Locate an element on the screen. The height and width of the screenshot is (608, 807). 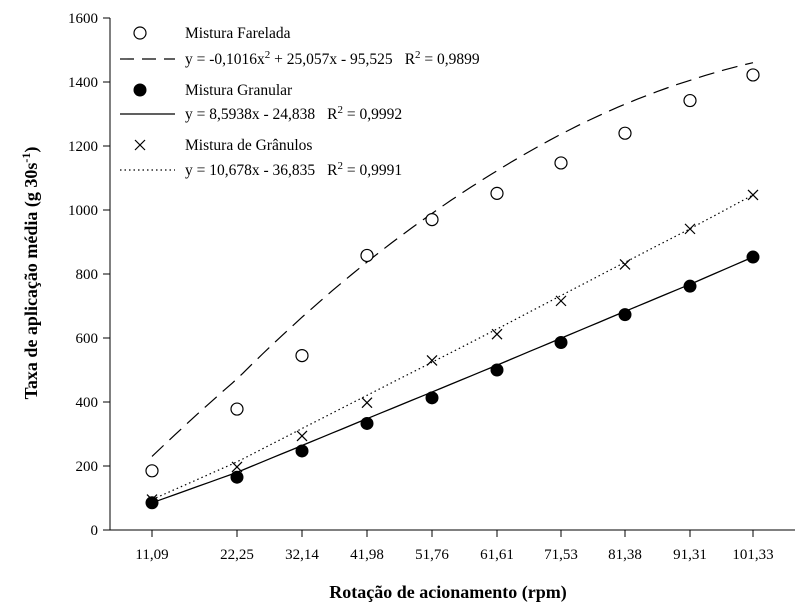
x-tick-label: 41,98 is located at coordinates (367, 555).